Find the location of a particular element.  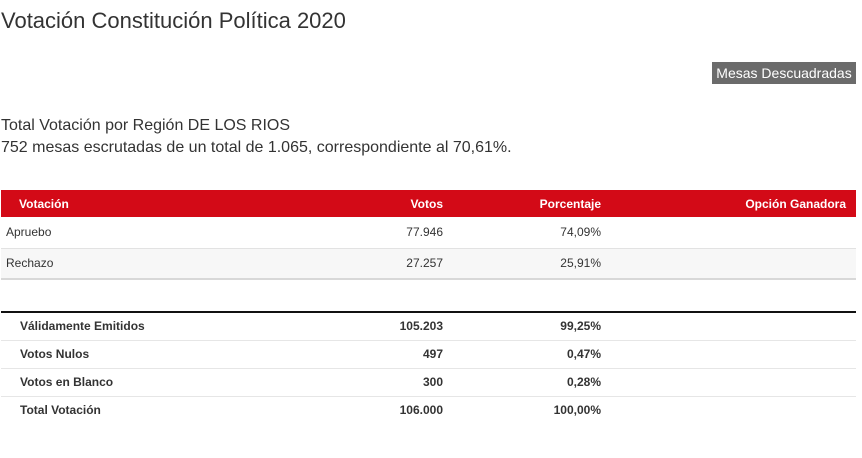

totals-label: Válidamente Emitidos is located at coordinates (82, 326).